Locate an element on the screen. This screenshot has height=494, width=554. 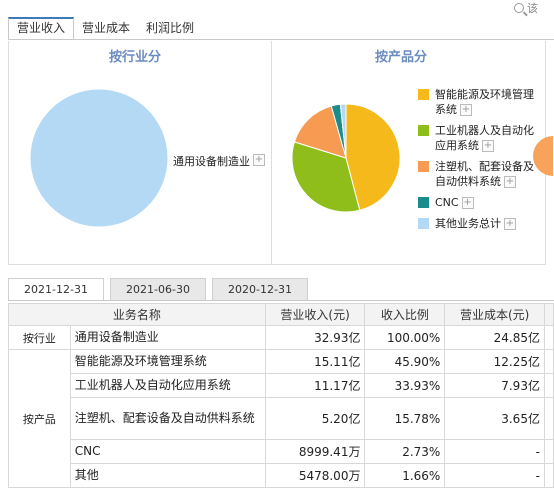
table-row: CNC 8999.41万 2.73% - is located at coordinates (281, 451).